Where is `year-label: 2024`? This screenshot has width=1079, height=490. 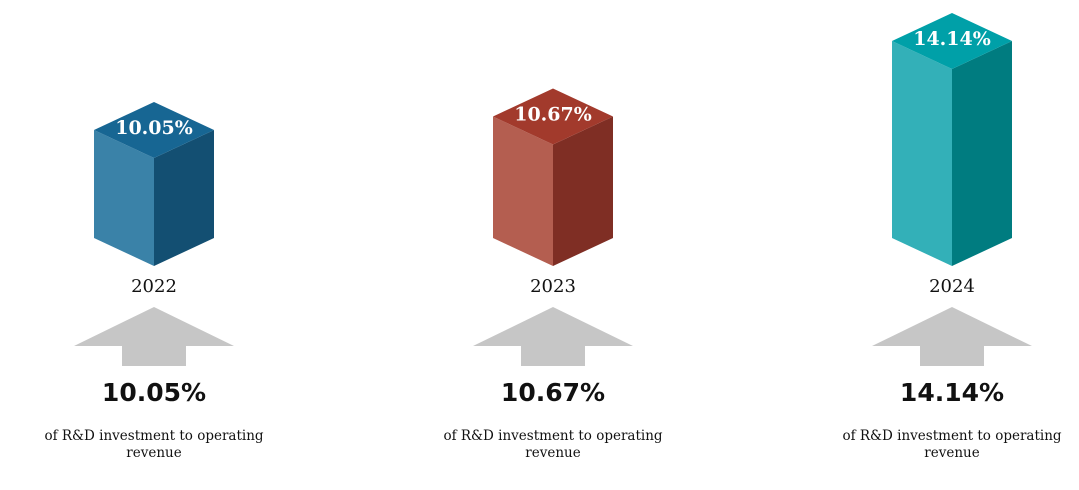 year-label: 2024 is located at coordinates (952, 286).